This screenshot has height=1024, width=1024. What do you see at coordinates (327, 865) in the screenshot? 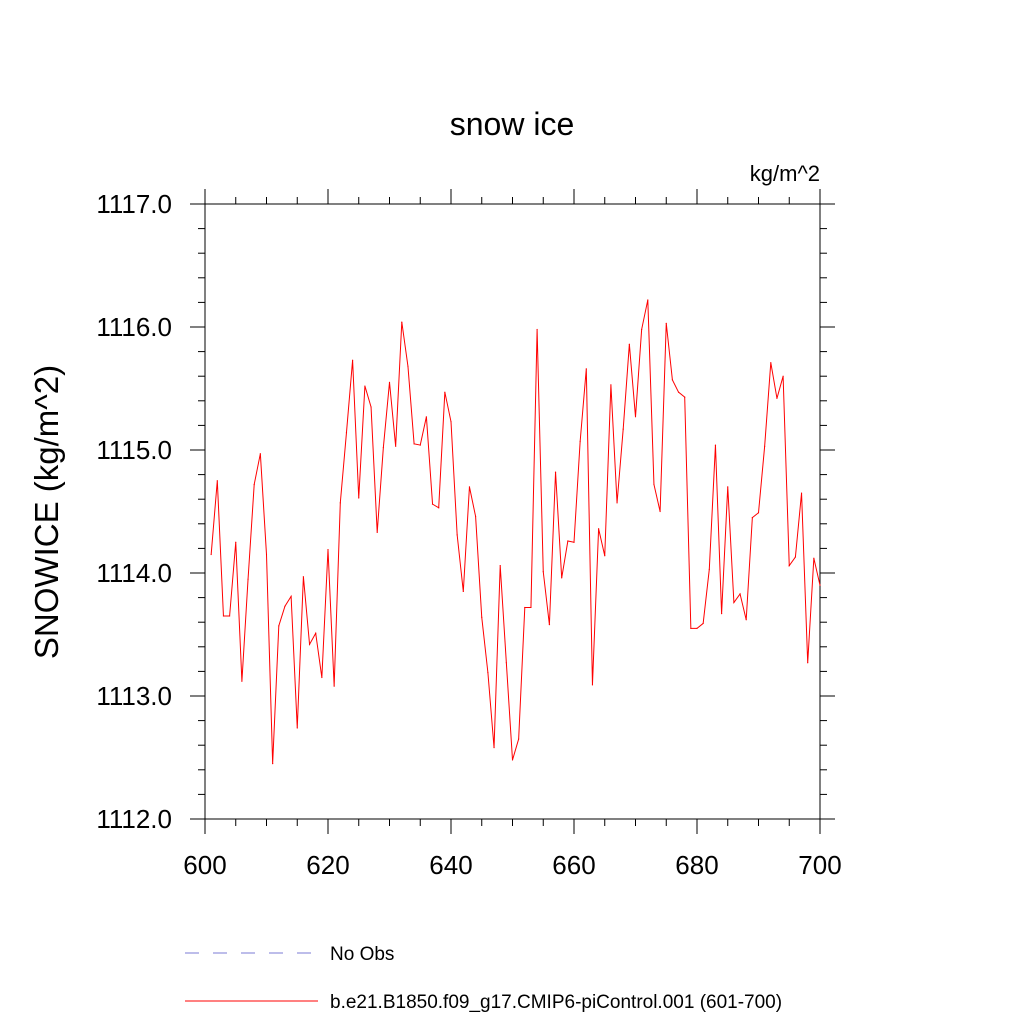
I see `x-tick-label: 620` at bounding box center [327, 865].